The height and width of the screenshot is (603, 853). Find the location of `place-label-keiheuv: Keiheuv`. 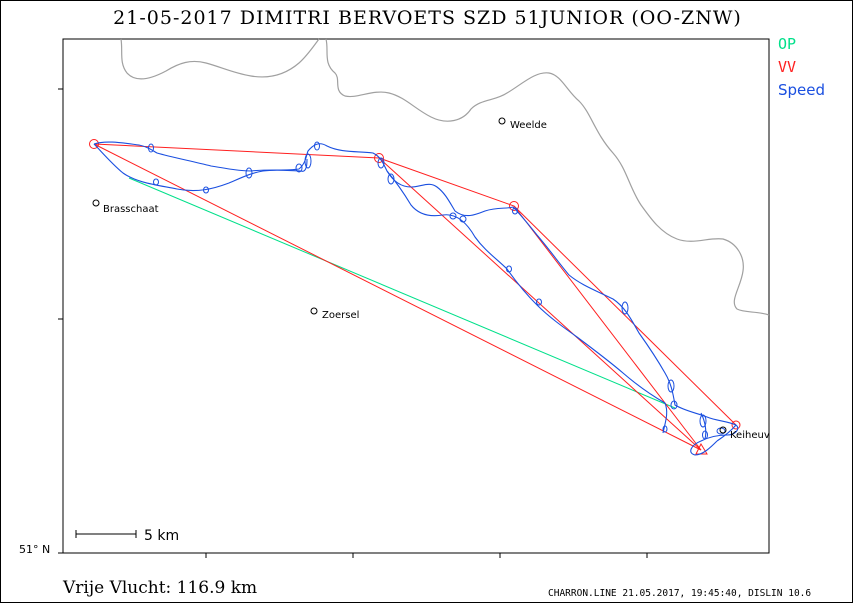

place-label-keiheuv: Keiheuv is located at coordinates (750, 435).